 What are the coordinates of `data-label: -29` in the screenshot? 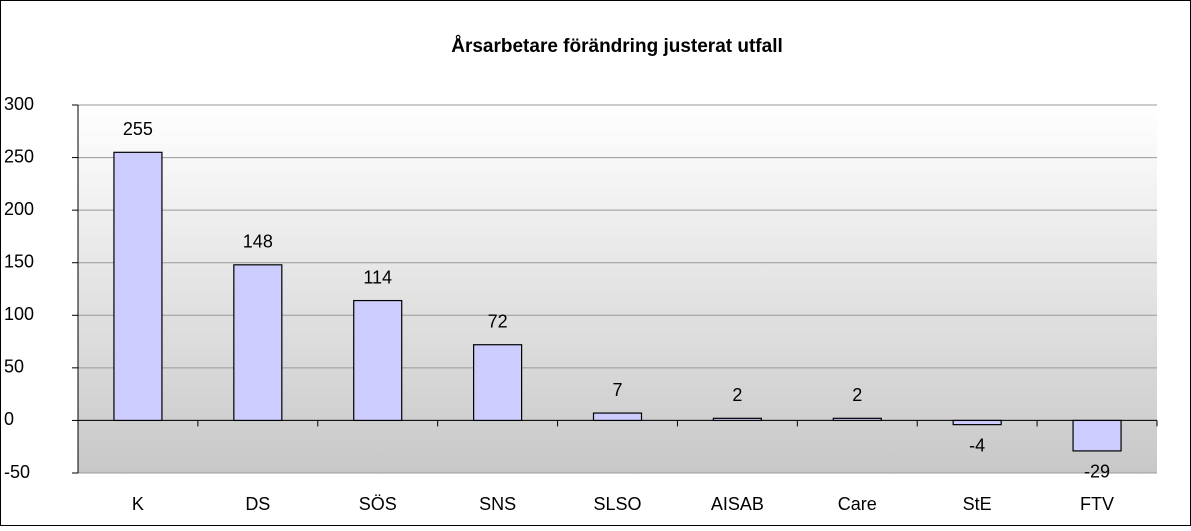 It's located at (1097, 472).